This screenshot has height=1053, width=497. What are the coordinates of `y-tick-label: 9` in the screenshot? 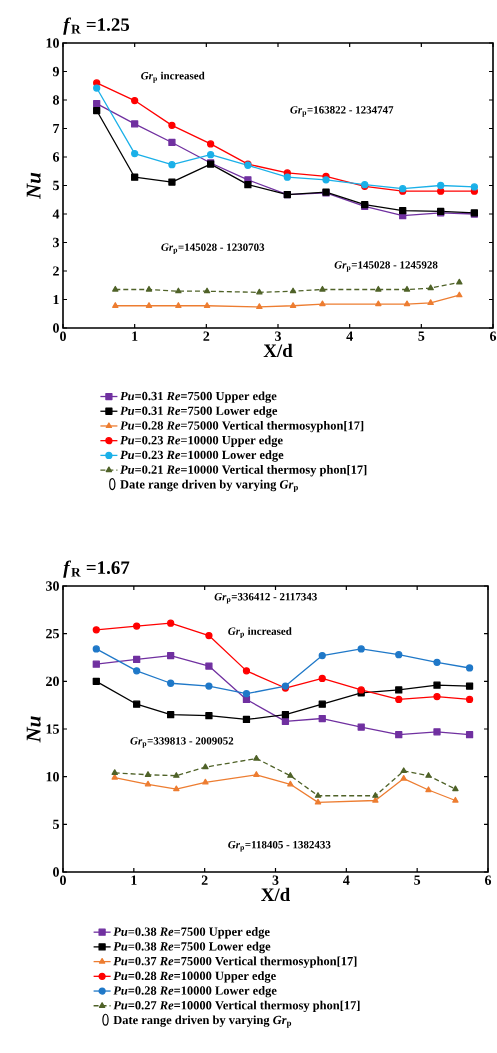 It's located at (55, 71).